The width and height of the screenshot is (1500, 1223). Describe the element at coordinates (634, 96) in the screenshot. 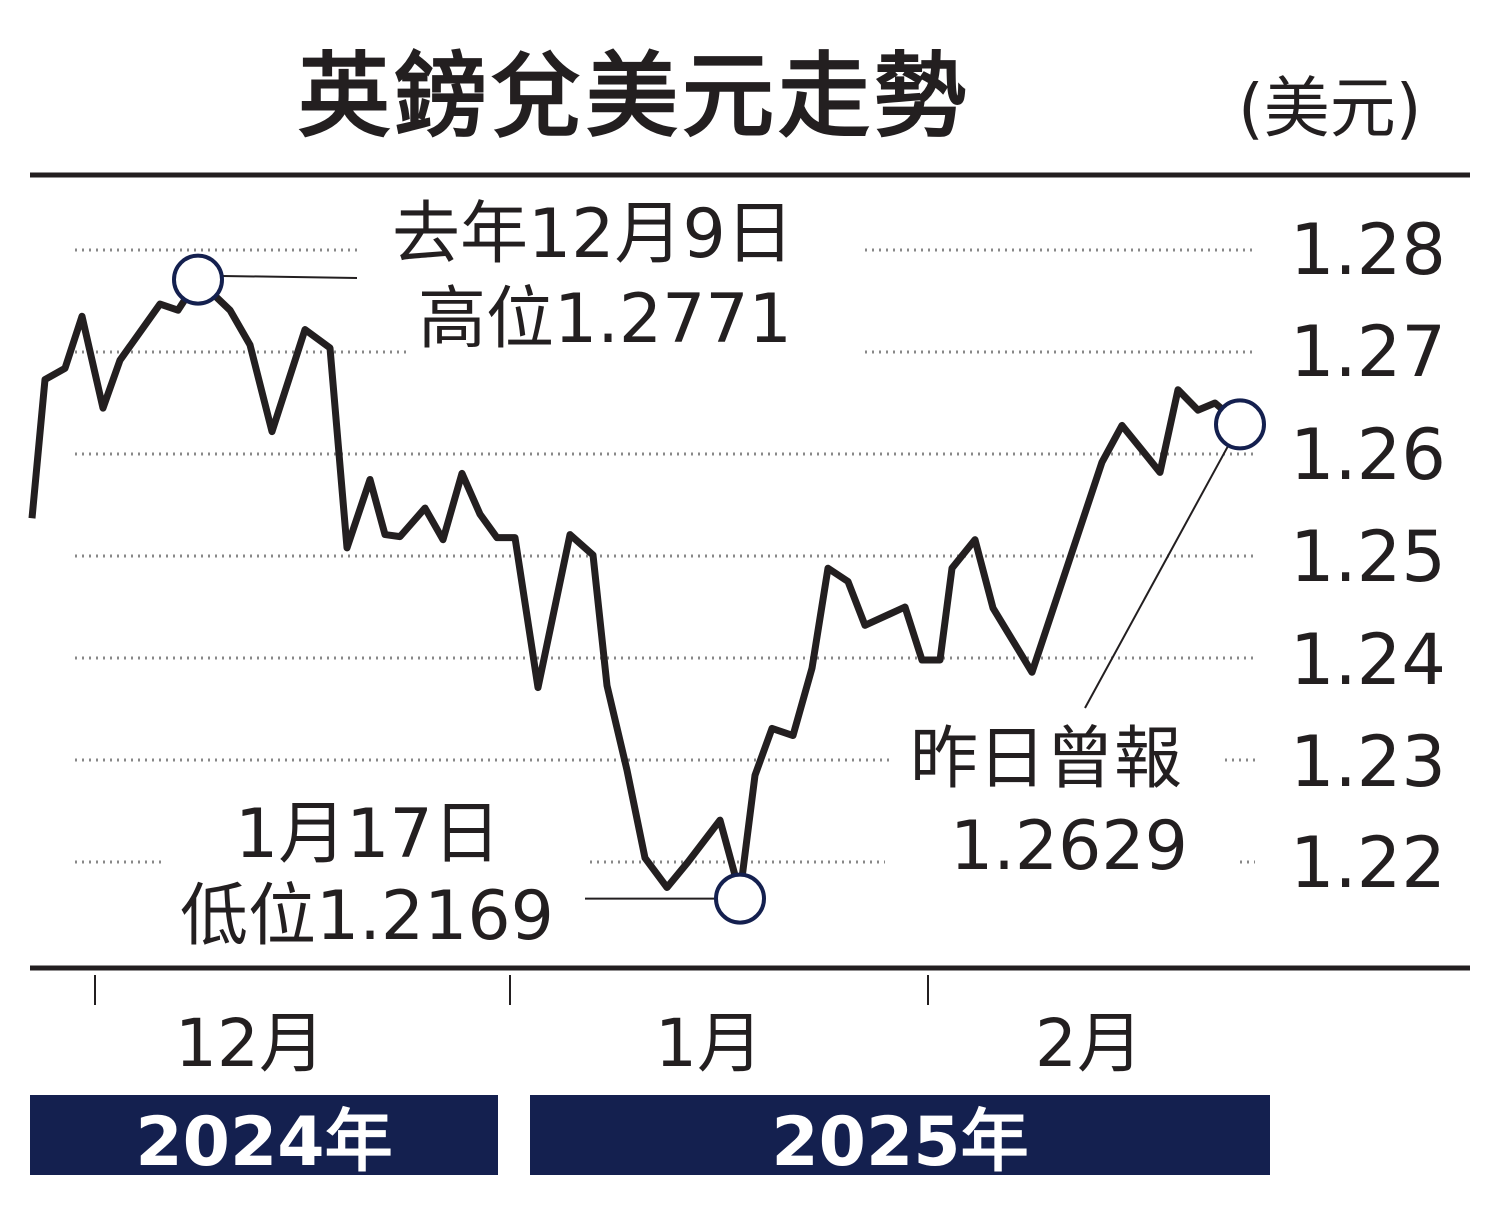

I see `chart-title: 英鎊兌美元走勢` at that location.